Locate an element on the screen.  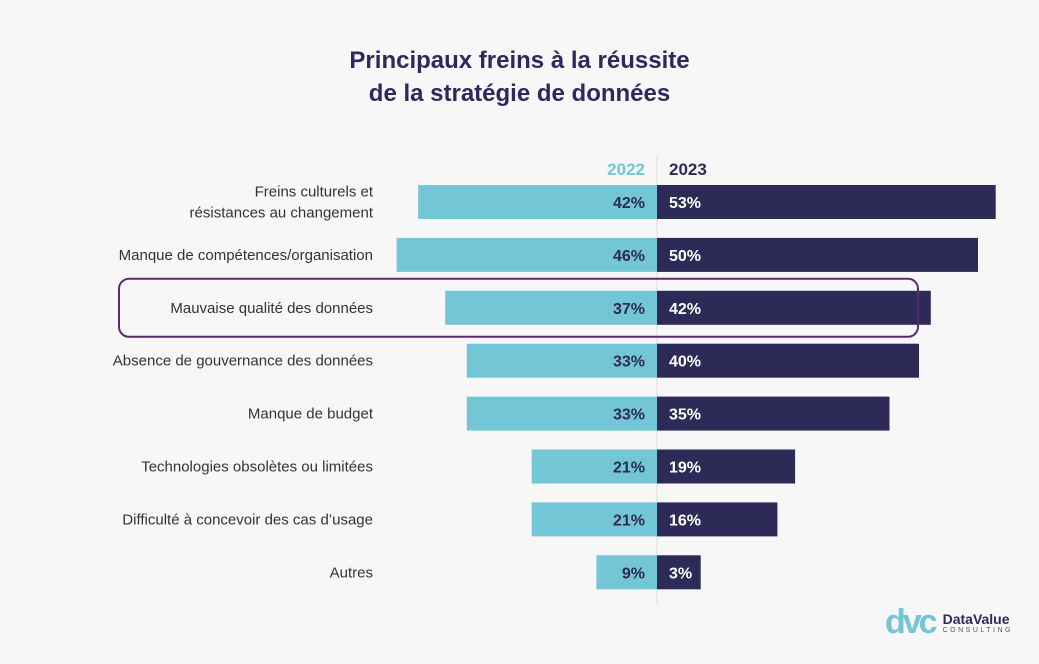
category-label: Mauvaise qualité des données is located at coordinates (271, 308).